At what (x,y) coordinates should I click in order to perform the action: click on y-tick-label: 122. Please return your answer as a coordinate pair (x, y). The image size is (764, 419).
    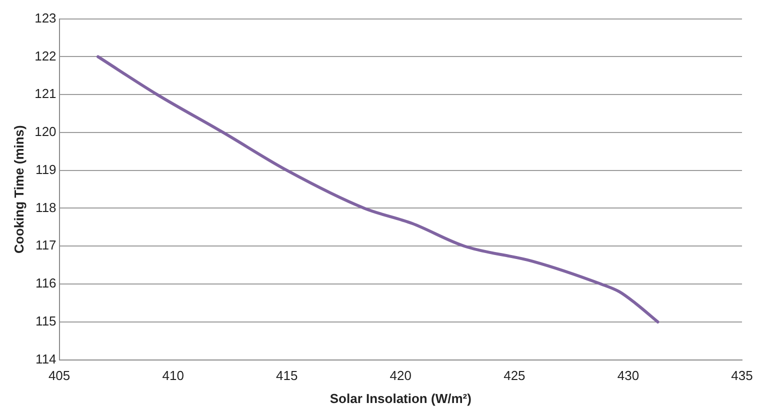
    Looking at the image, I should click on (45, 56).